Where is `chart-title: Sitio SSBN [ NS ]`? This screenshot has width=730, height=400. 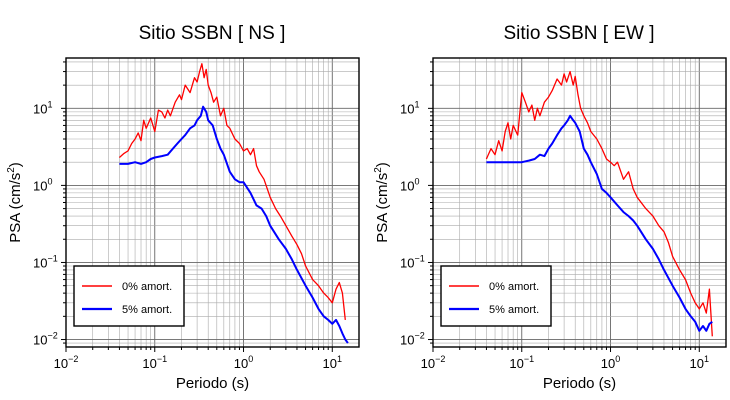
chart-title: Sitio SSBN [ NS ] is located at coordinates (212, 33).